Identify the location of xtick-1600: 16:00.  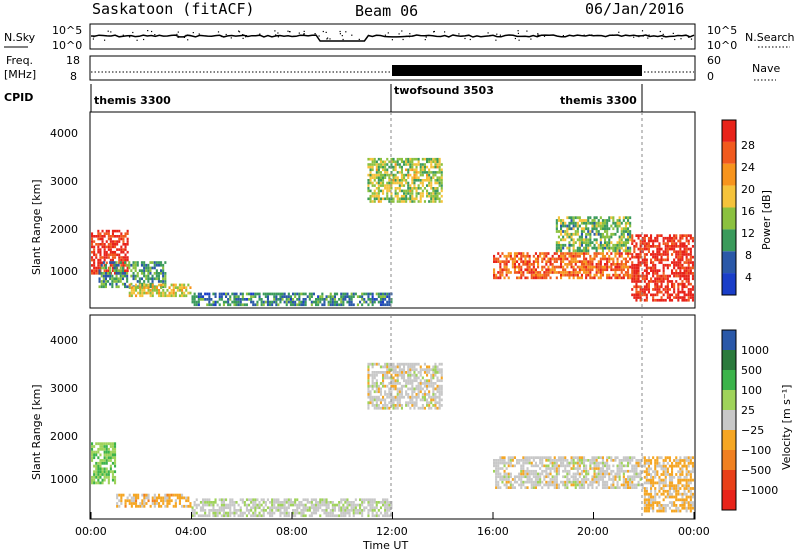
(493, 531).